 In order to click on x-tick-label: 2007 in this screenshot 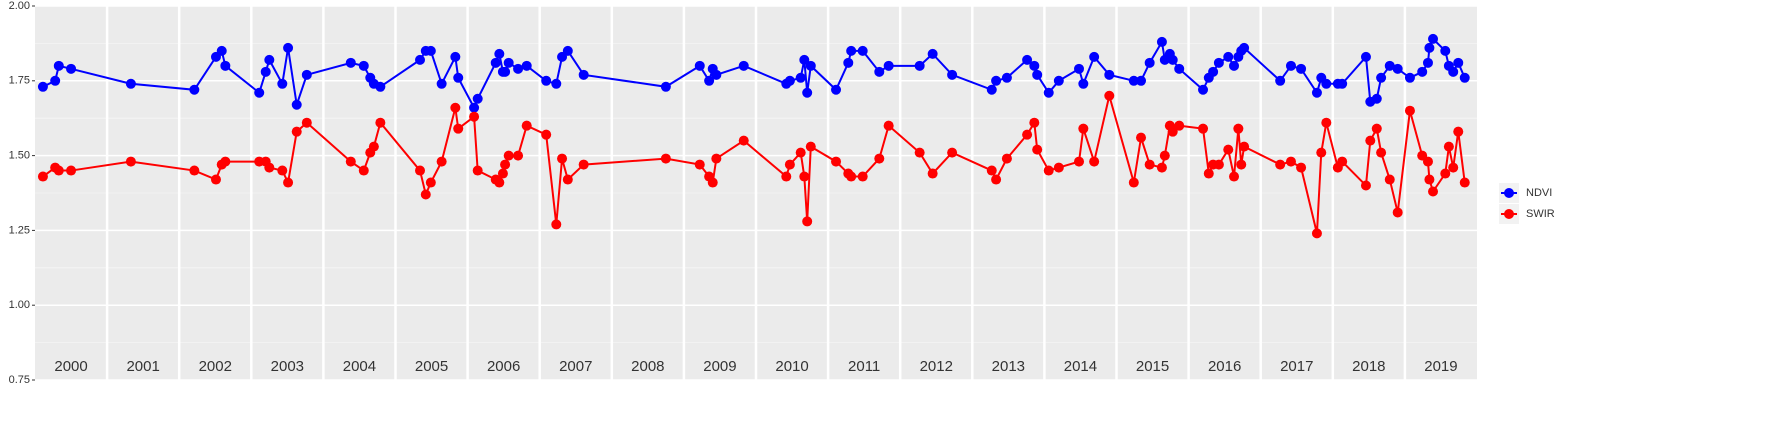, I will do `click(575, 366)`.